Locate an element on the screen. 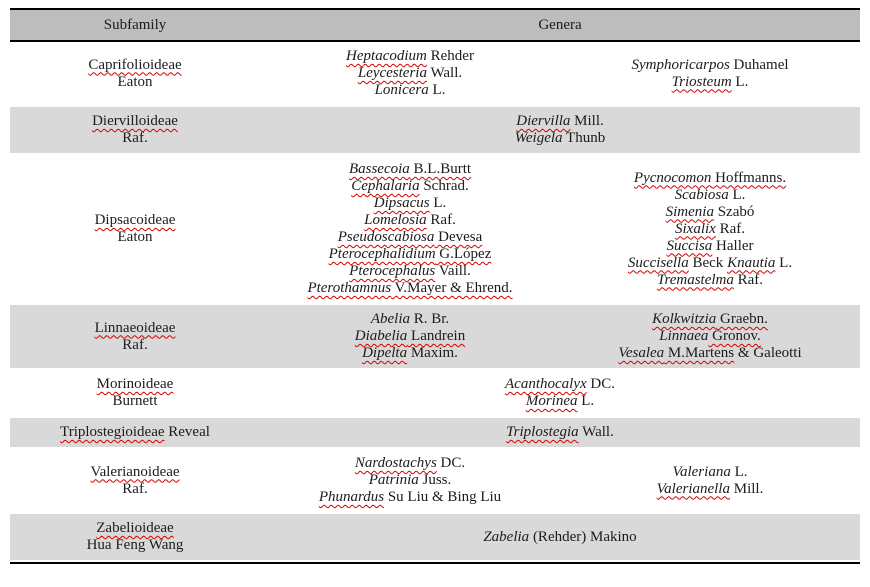 Image resolution: width=870 pixels, height=587 pixels. genus-line: Symphoricarpos Duhamel is located at coordinates (710, 65).